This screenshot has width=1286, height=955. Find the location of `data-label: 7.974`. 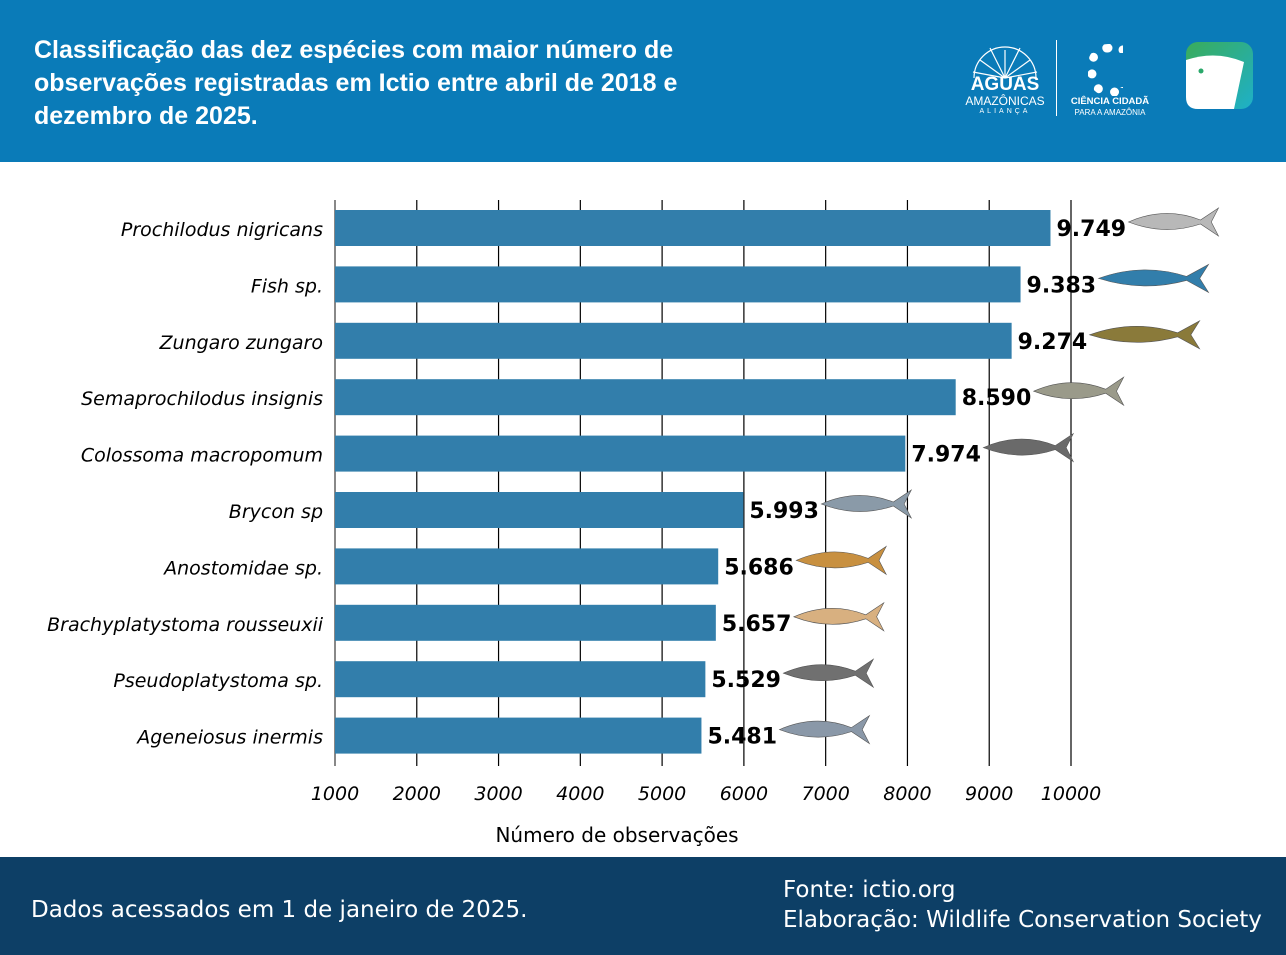

data-label: 7.974 is located at coordinates (946, 455).